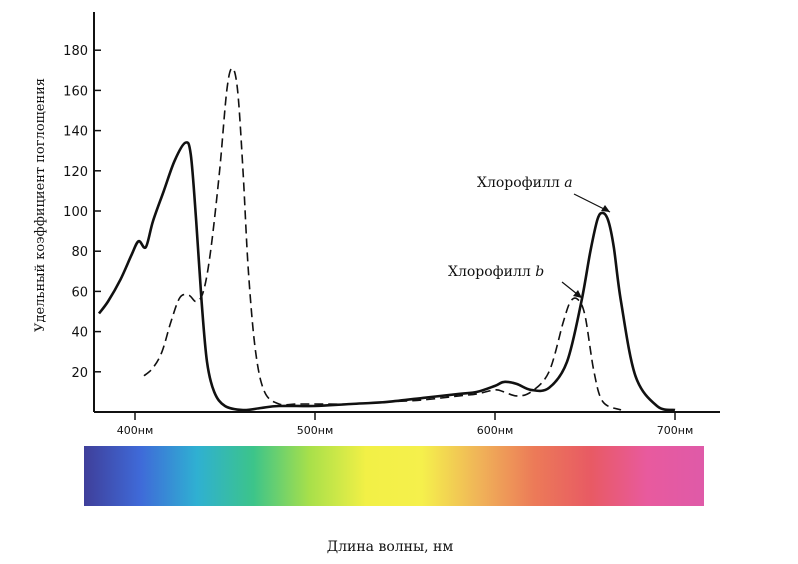 This screenshot has height=564, width=798. What do you see at coordinates (315, 430) in the screenshot?
I see `x-tick-label: 500нм` at bounding box center [315, 430].